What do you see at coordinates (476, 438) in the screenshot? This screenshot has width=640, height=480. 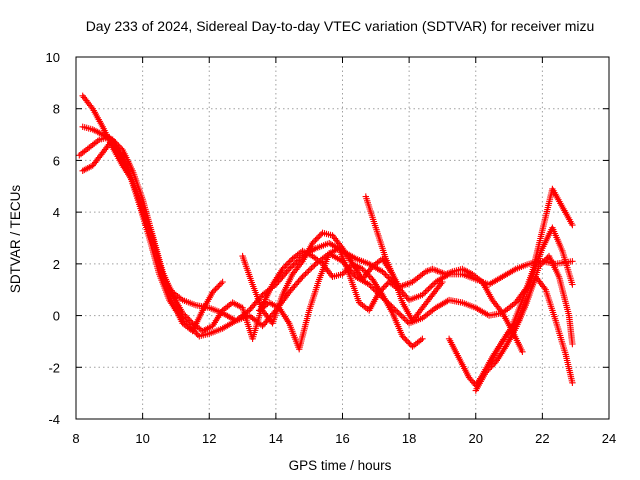 I see `x-tick-label: 20` at bounding box center [476, 438].